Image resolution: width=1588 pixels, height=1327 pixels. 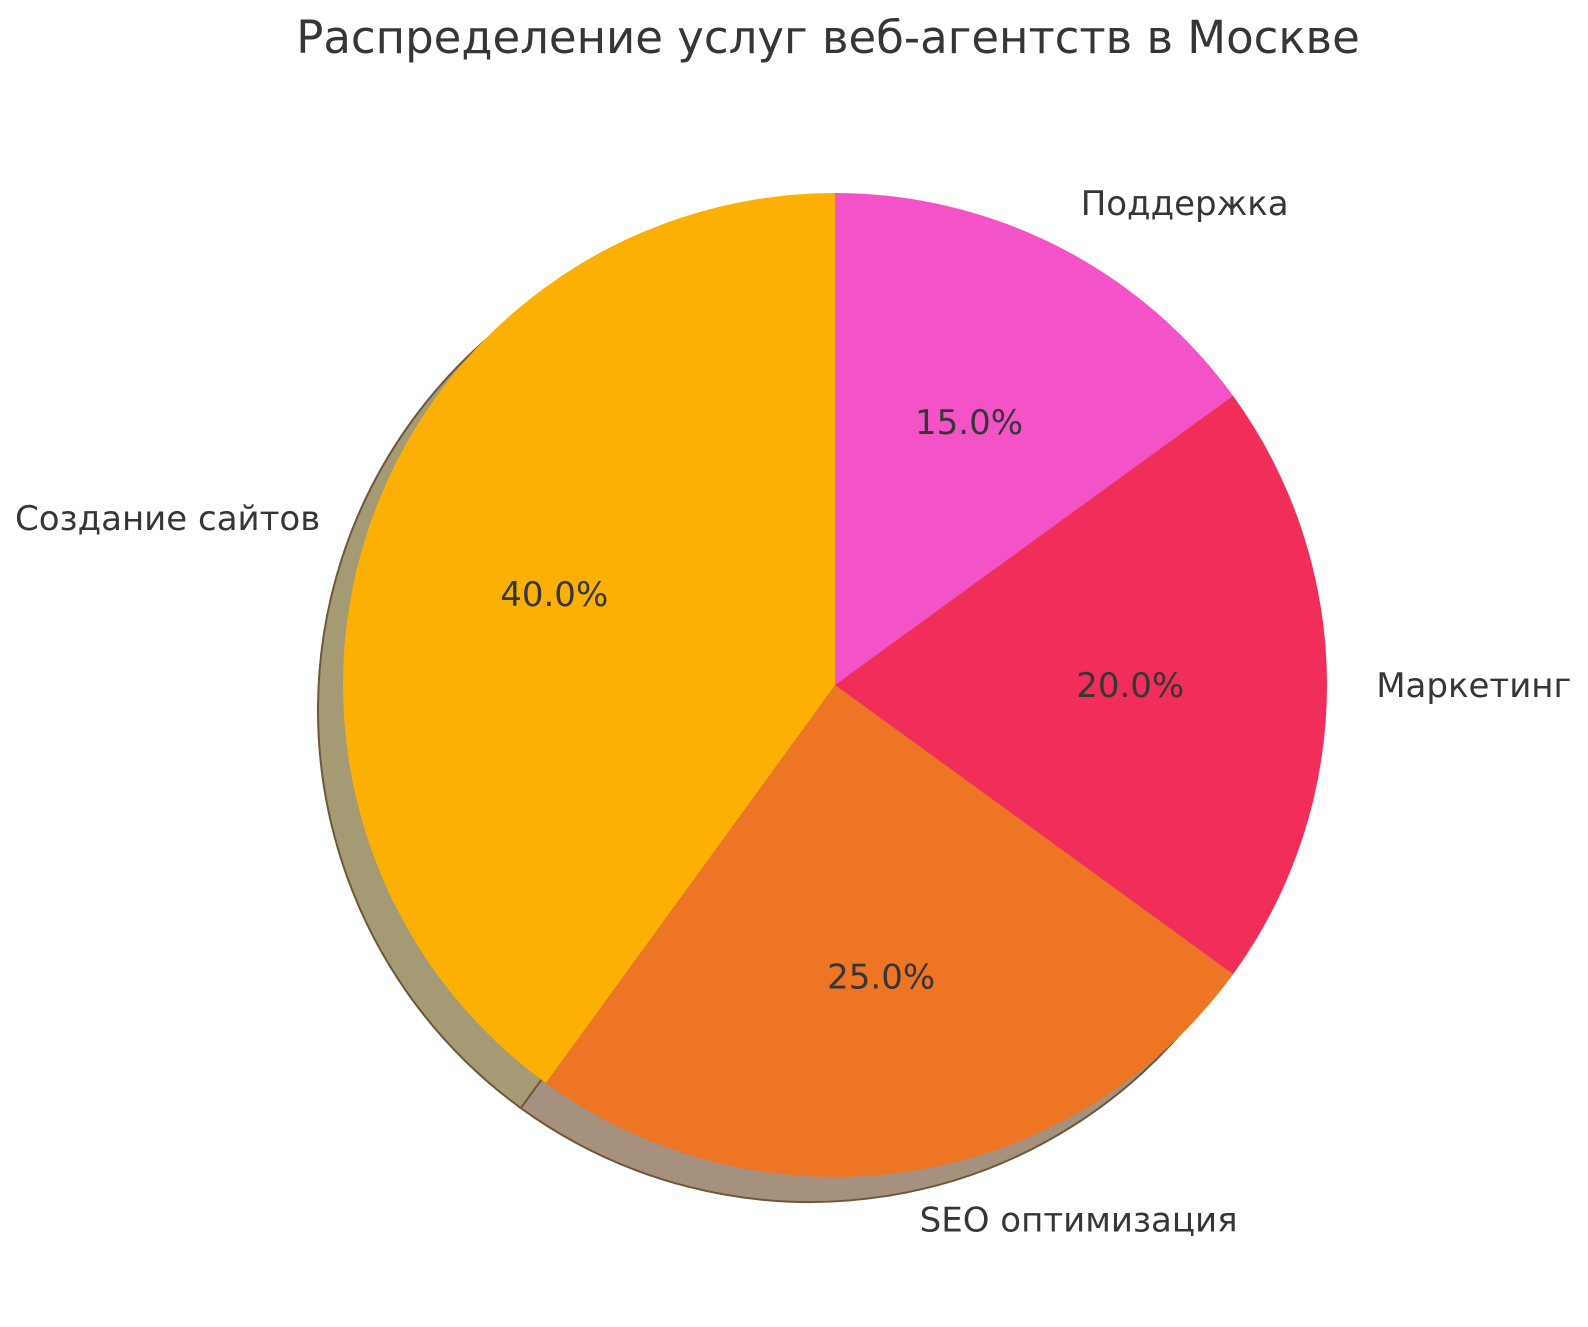 What do you see at coordinates (881, 978) in the screenshot?
I see `slice-pct-label-2: 25.0%` at bounding box center [881, 978].